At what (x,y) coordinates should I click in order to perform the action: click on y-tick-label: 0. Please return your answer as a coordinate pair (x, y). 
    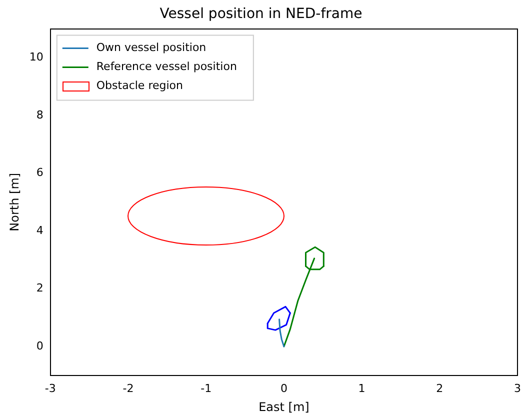
    Looking at the image, I should click on (40, 345).